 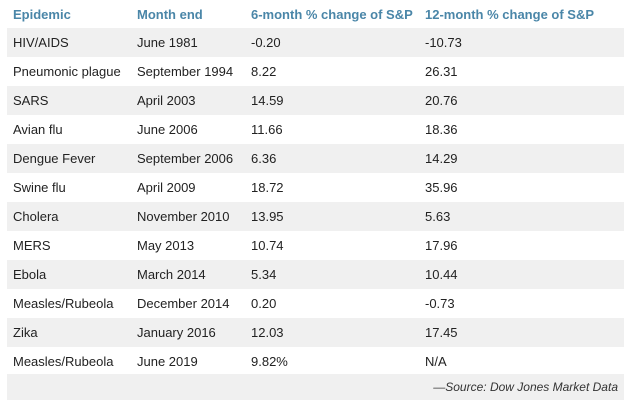 I want to click on header-6-month-change: 6-month % change of S&P, so click(x=332, y=14).